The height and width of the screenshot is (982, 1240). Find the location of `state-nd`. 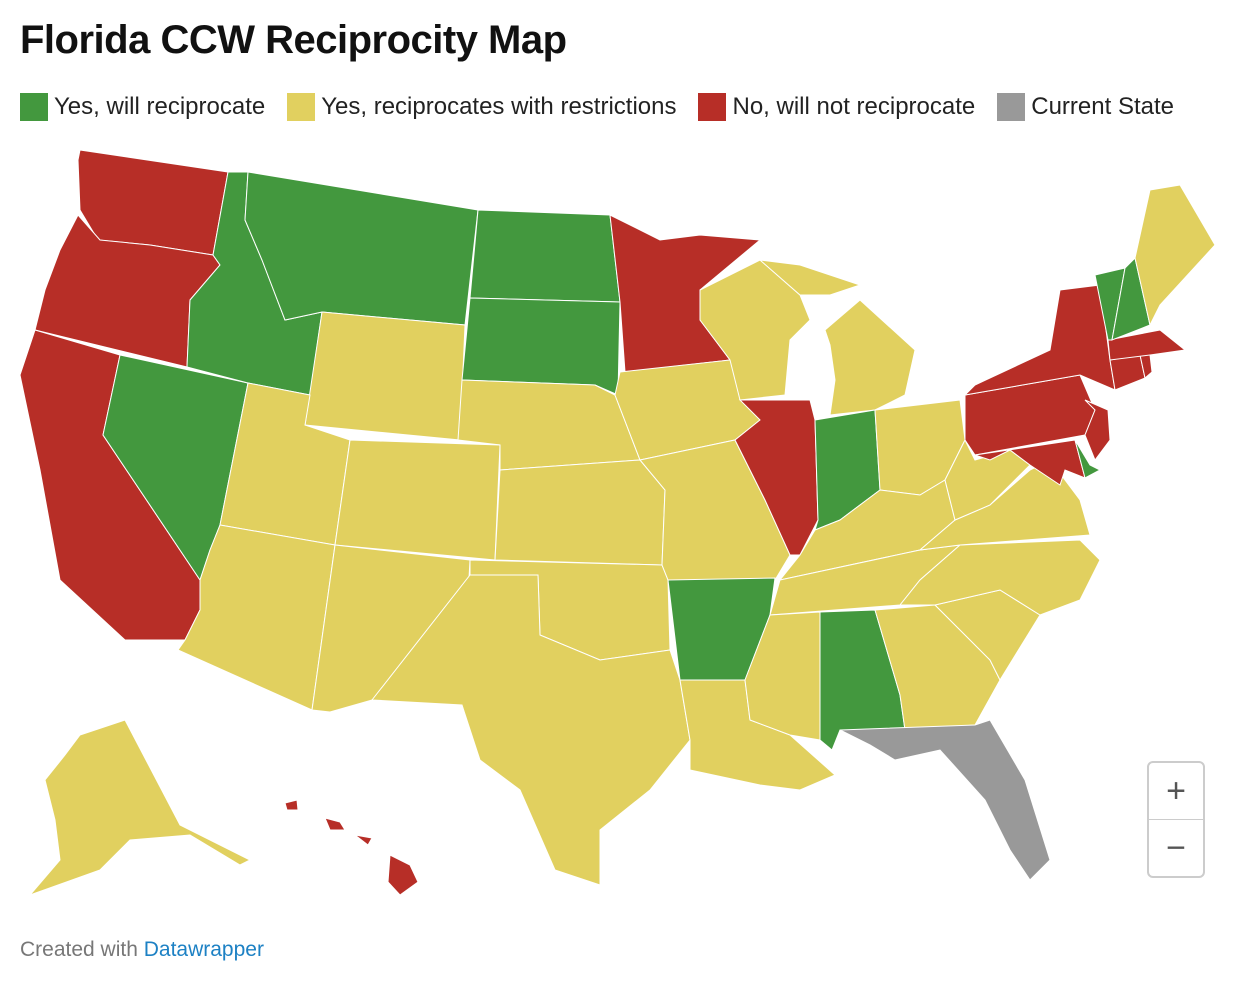

state-nd is located at coordinates (545, 256).